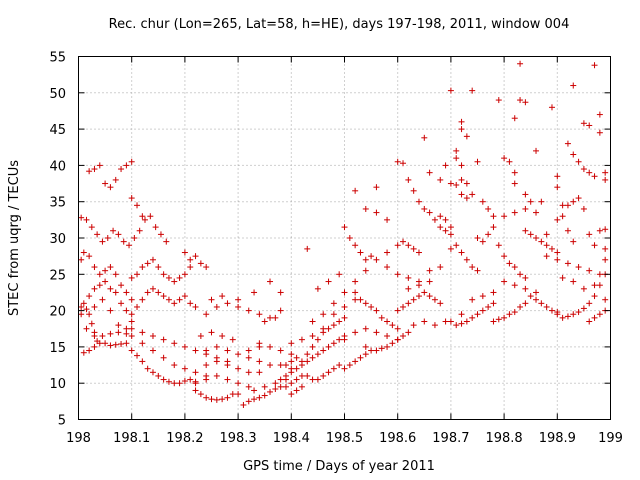  What do you see at coordinates (57, 384) in the screenshot?
I see `y-tick-label: 10` at bounding box center [57, 384].